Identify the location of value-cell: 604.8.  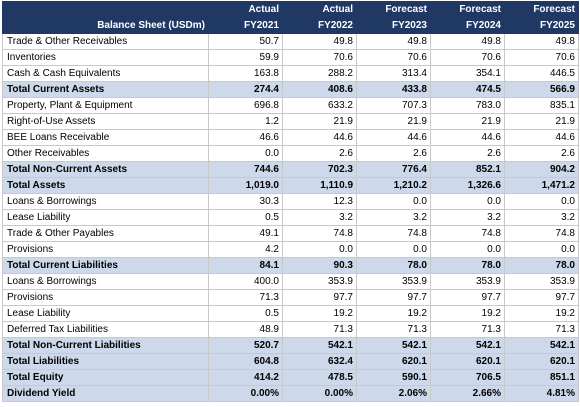
(245, 361).